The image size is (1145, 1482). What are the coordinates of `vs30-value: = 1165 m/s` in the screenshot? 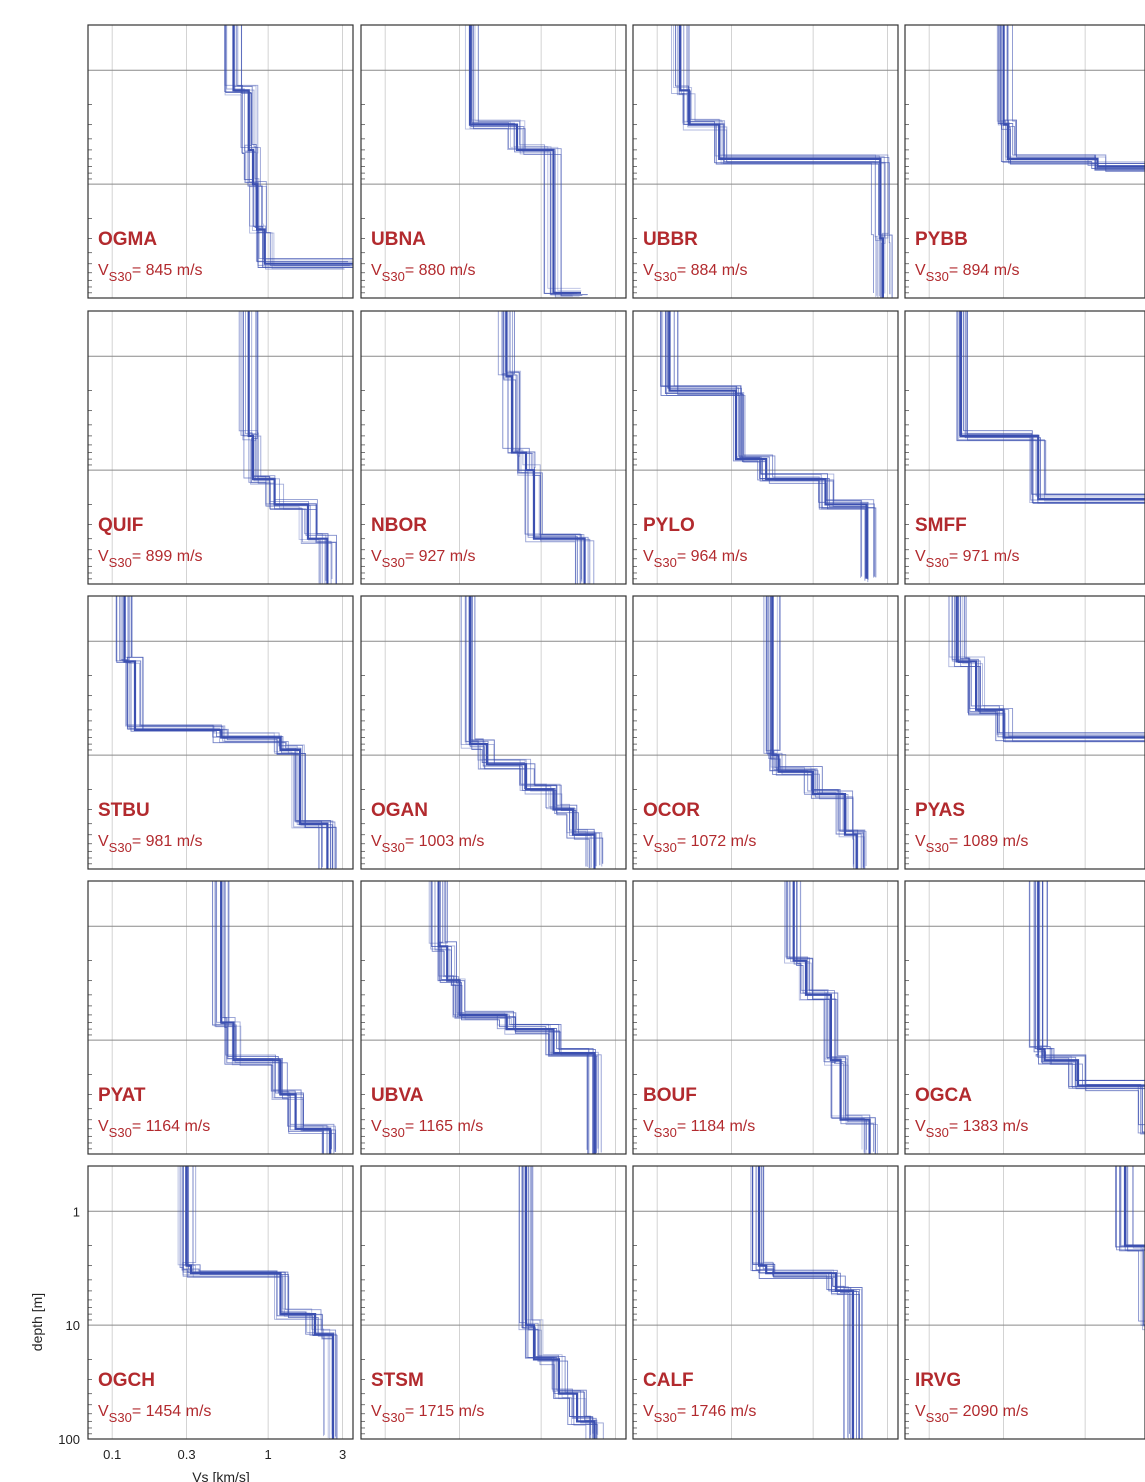 It's located at (444, 1126).